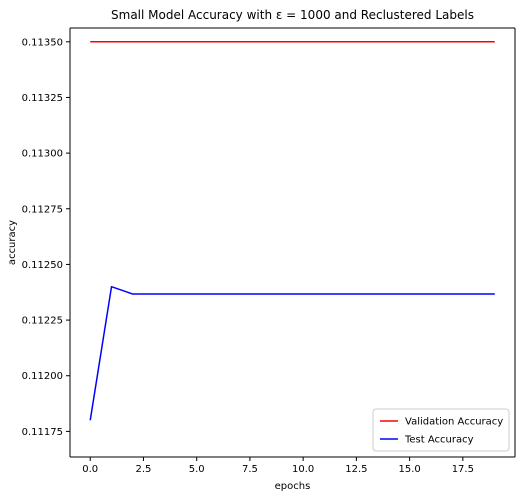 Image resolution: width=523 pixels, height=498 pixels. What do you see at coordinates (463, 469) in the screenshot?
I see `x-tick-label: 17.5` at bounding box center [463, 469].